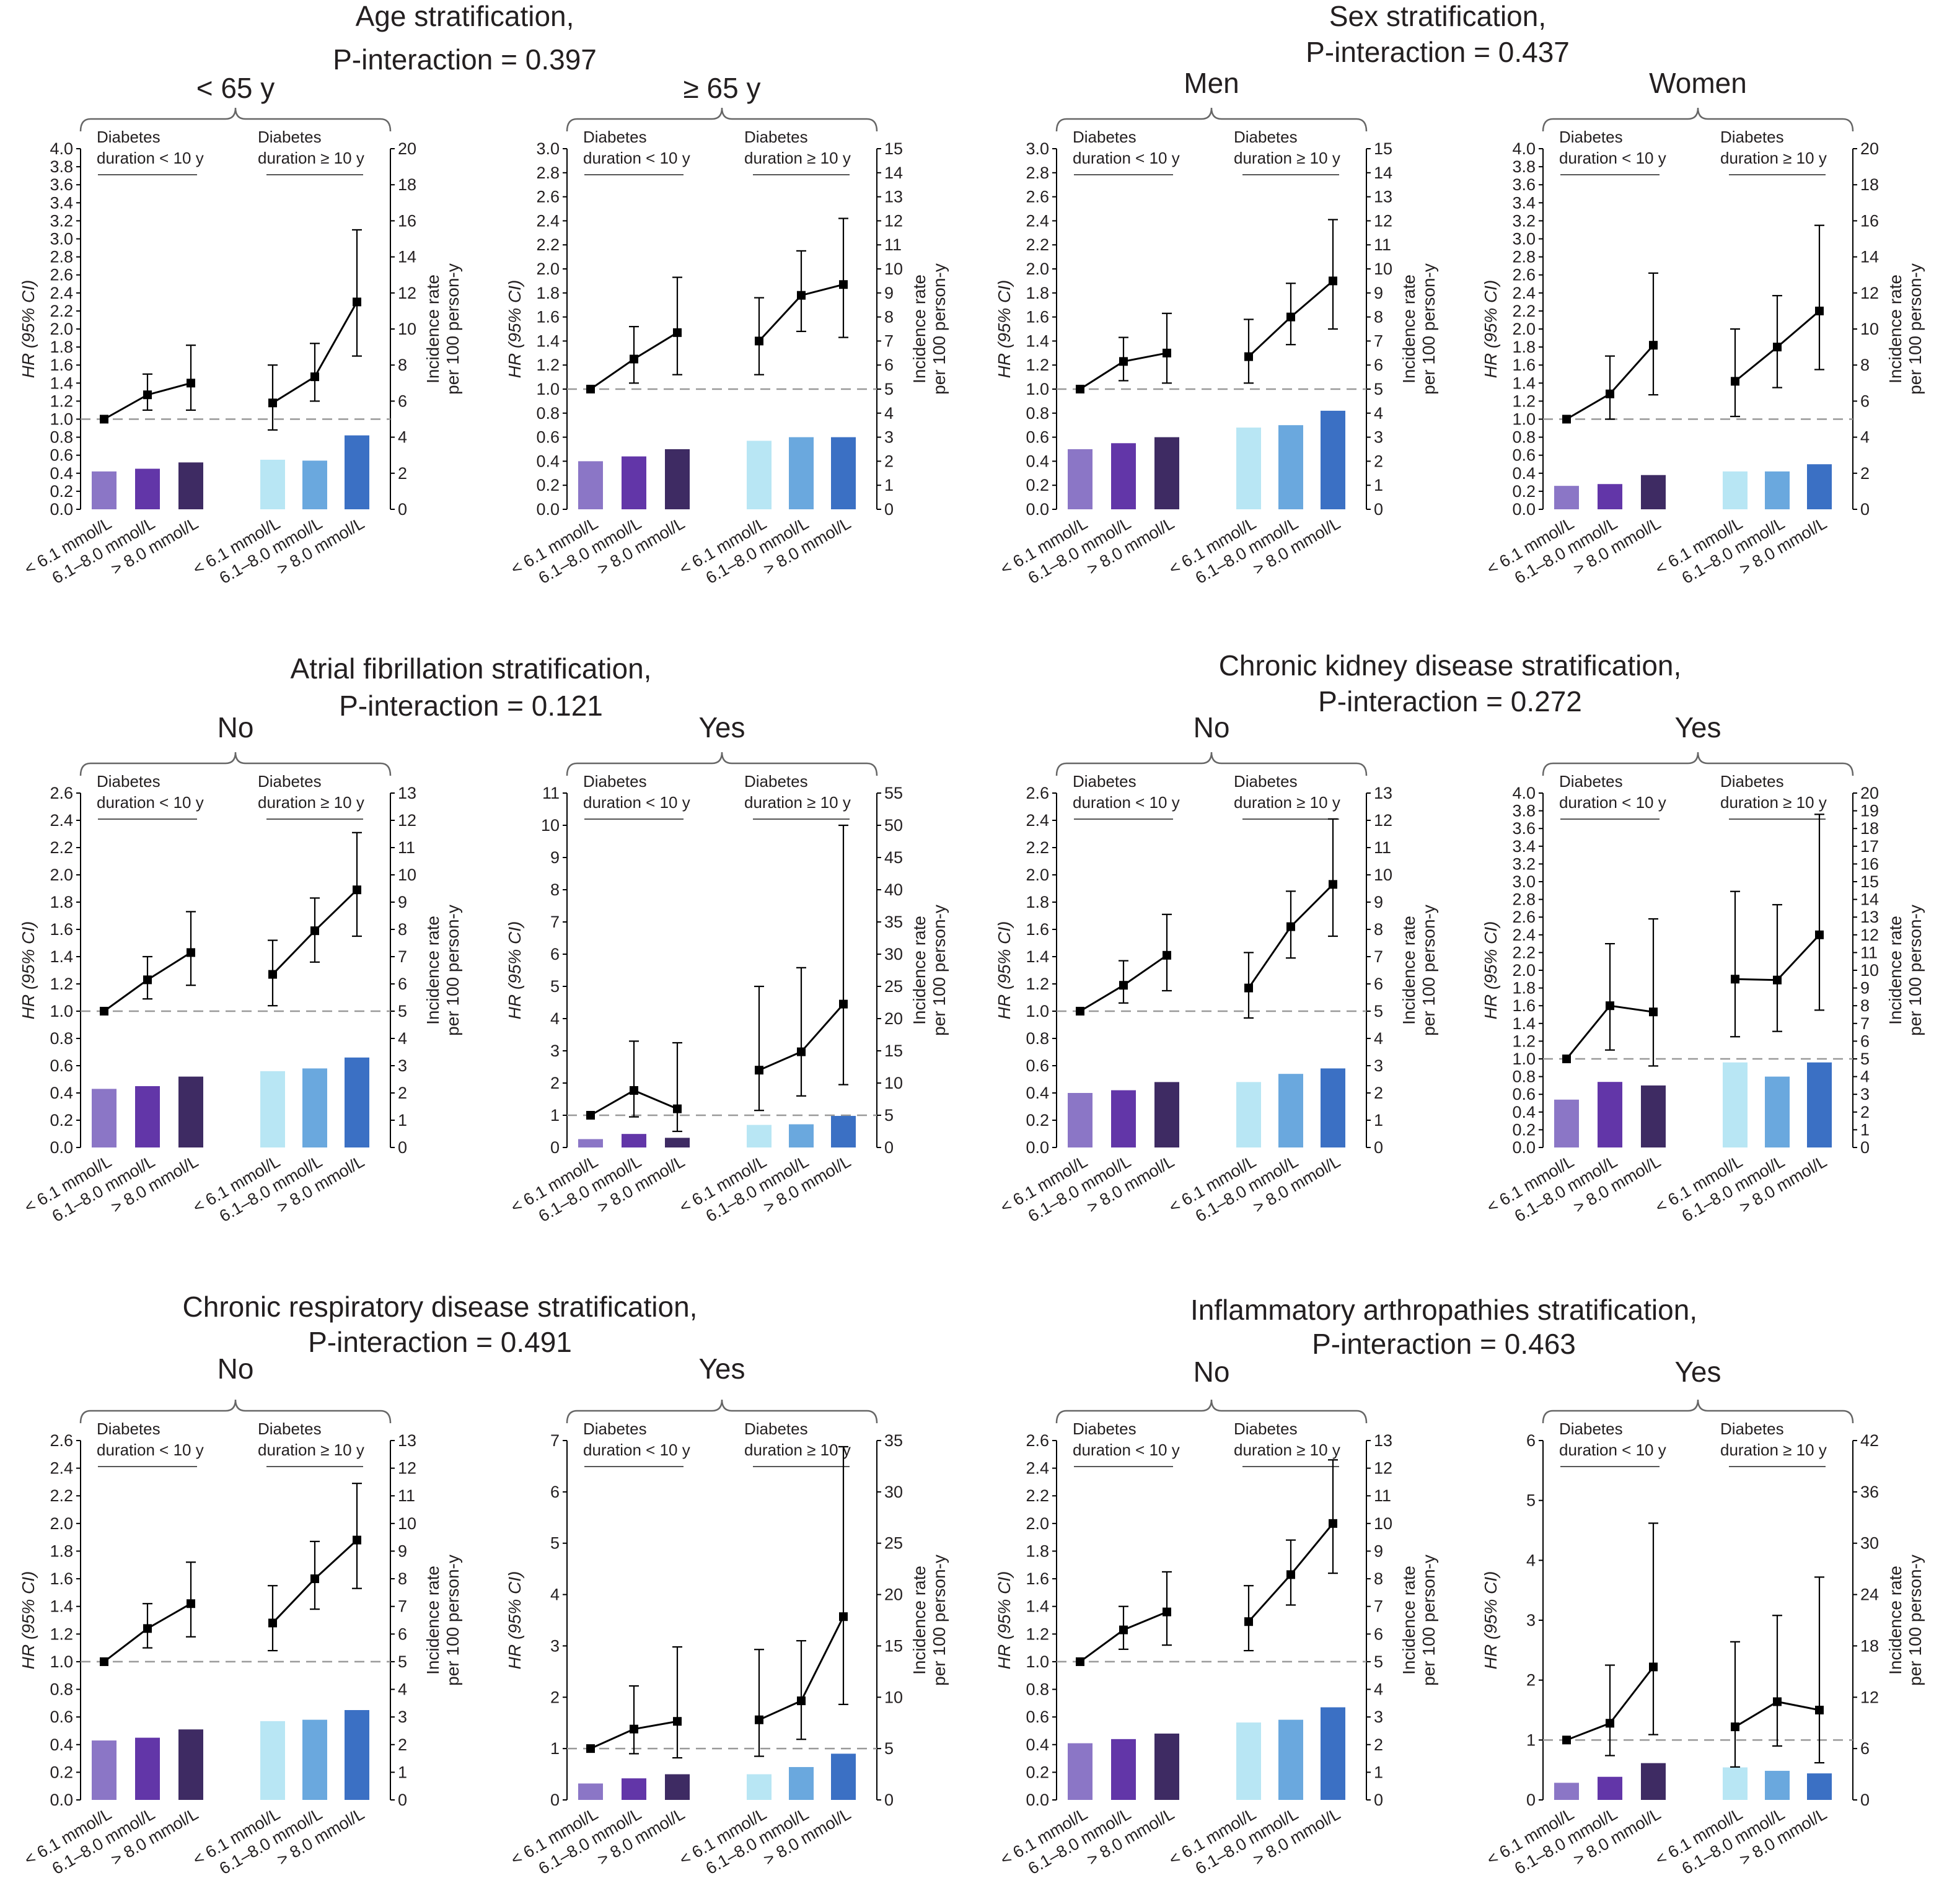 This screenshot has height=1904, width=1952. What do you see at coordinates (1379, 293) in the screenshot?
I see `ir-tick-label: 9` at bounding box center [1379, 293].